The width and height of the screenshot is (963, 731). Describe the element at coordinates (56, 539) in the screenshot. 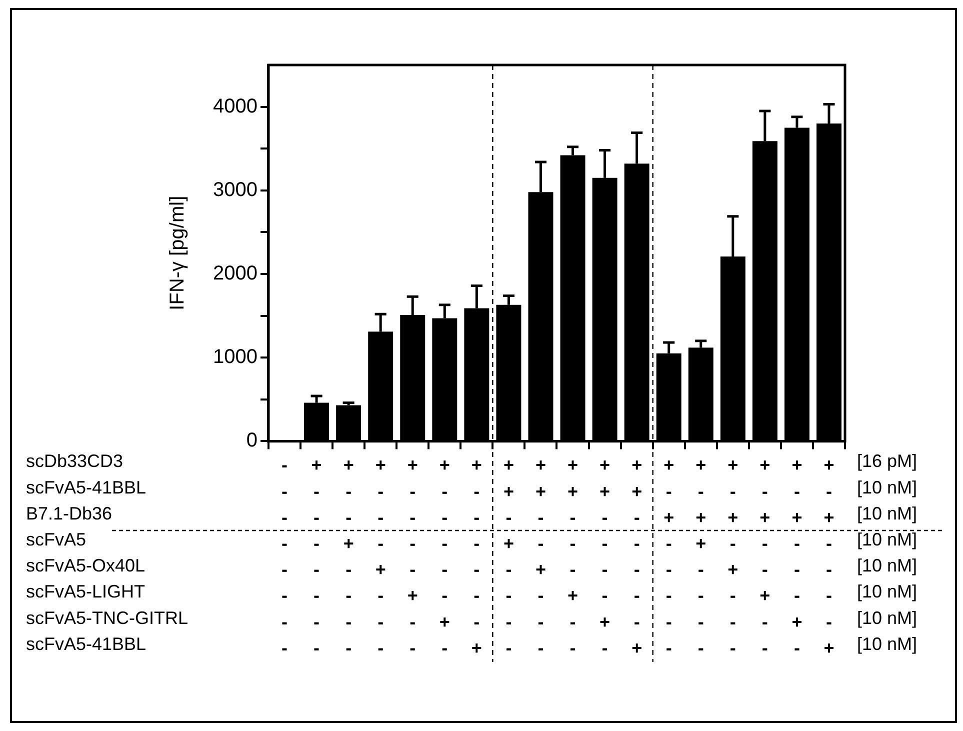

I see `text: scFvA5` at that location.